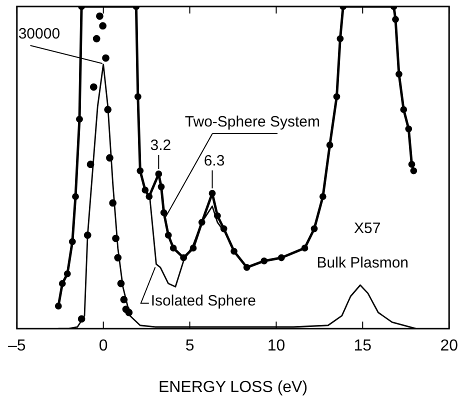  What do you see at coordinates (362, 263) in the screenshot?
I see `annotation: Bulk Plasmon` at bounding box center [362, 263].